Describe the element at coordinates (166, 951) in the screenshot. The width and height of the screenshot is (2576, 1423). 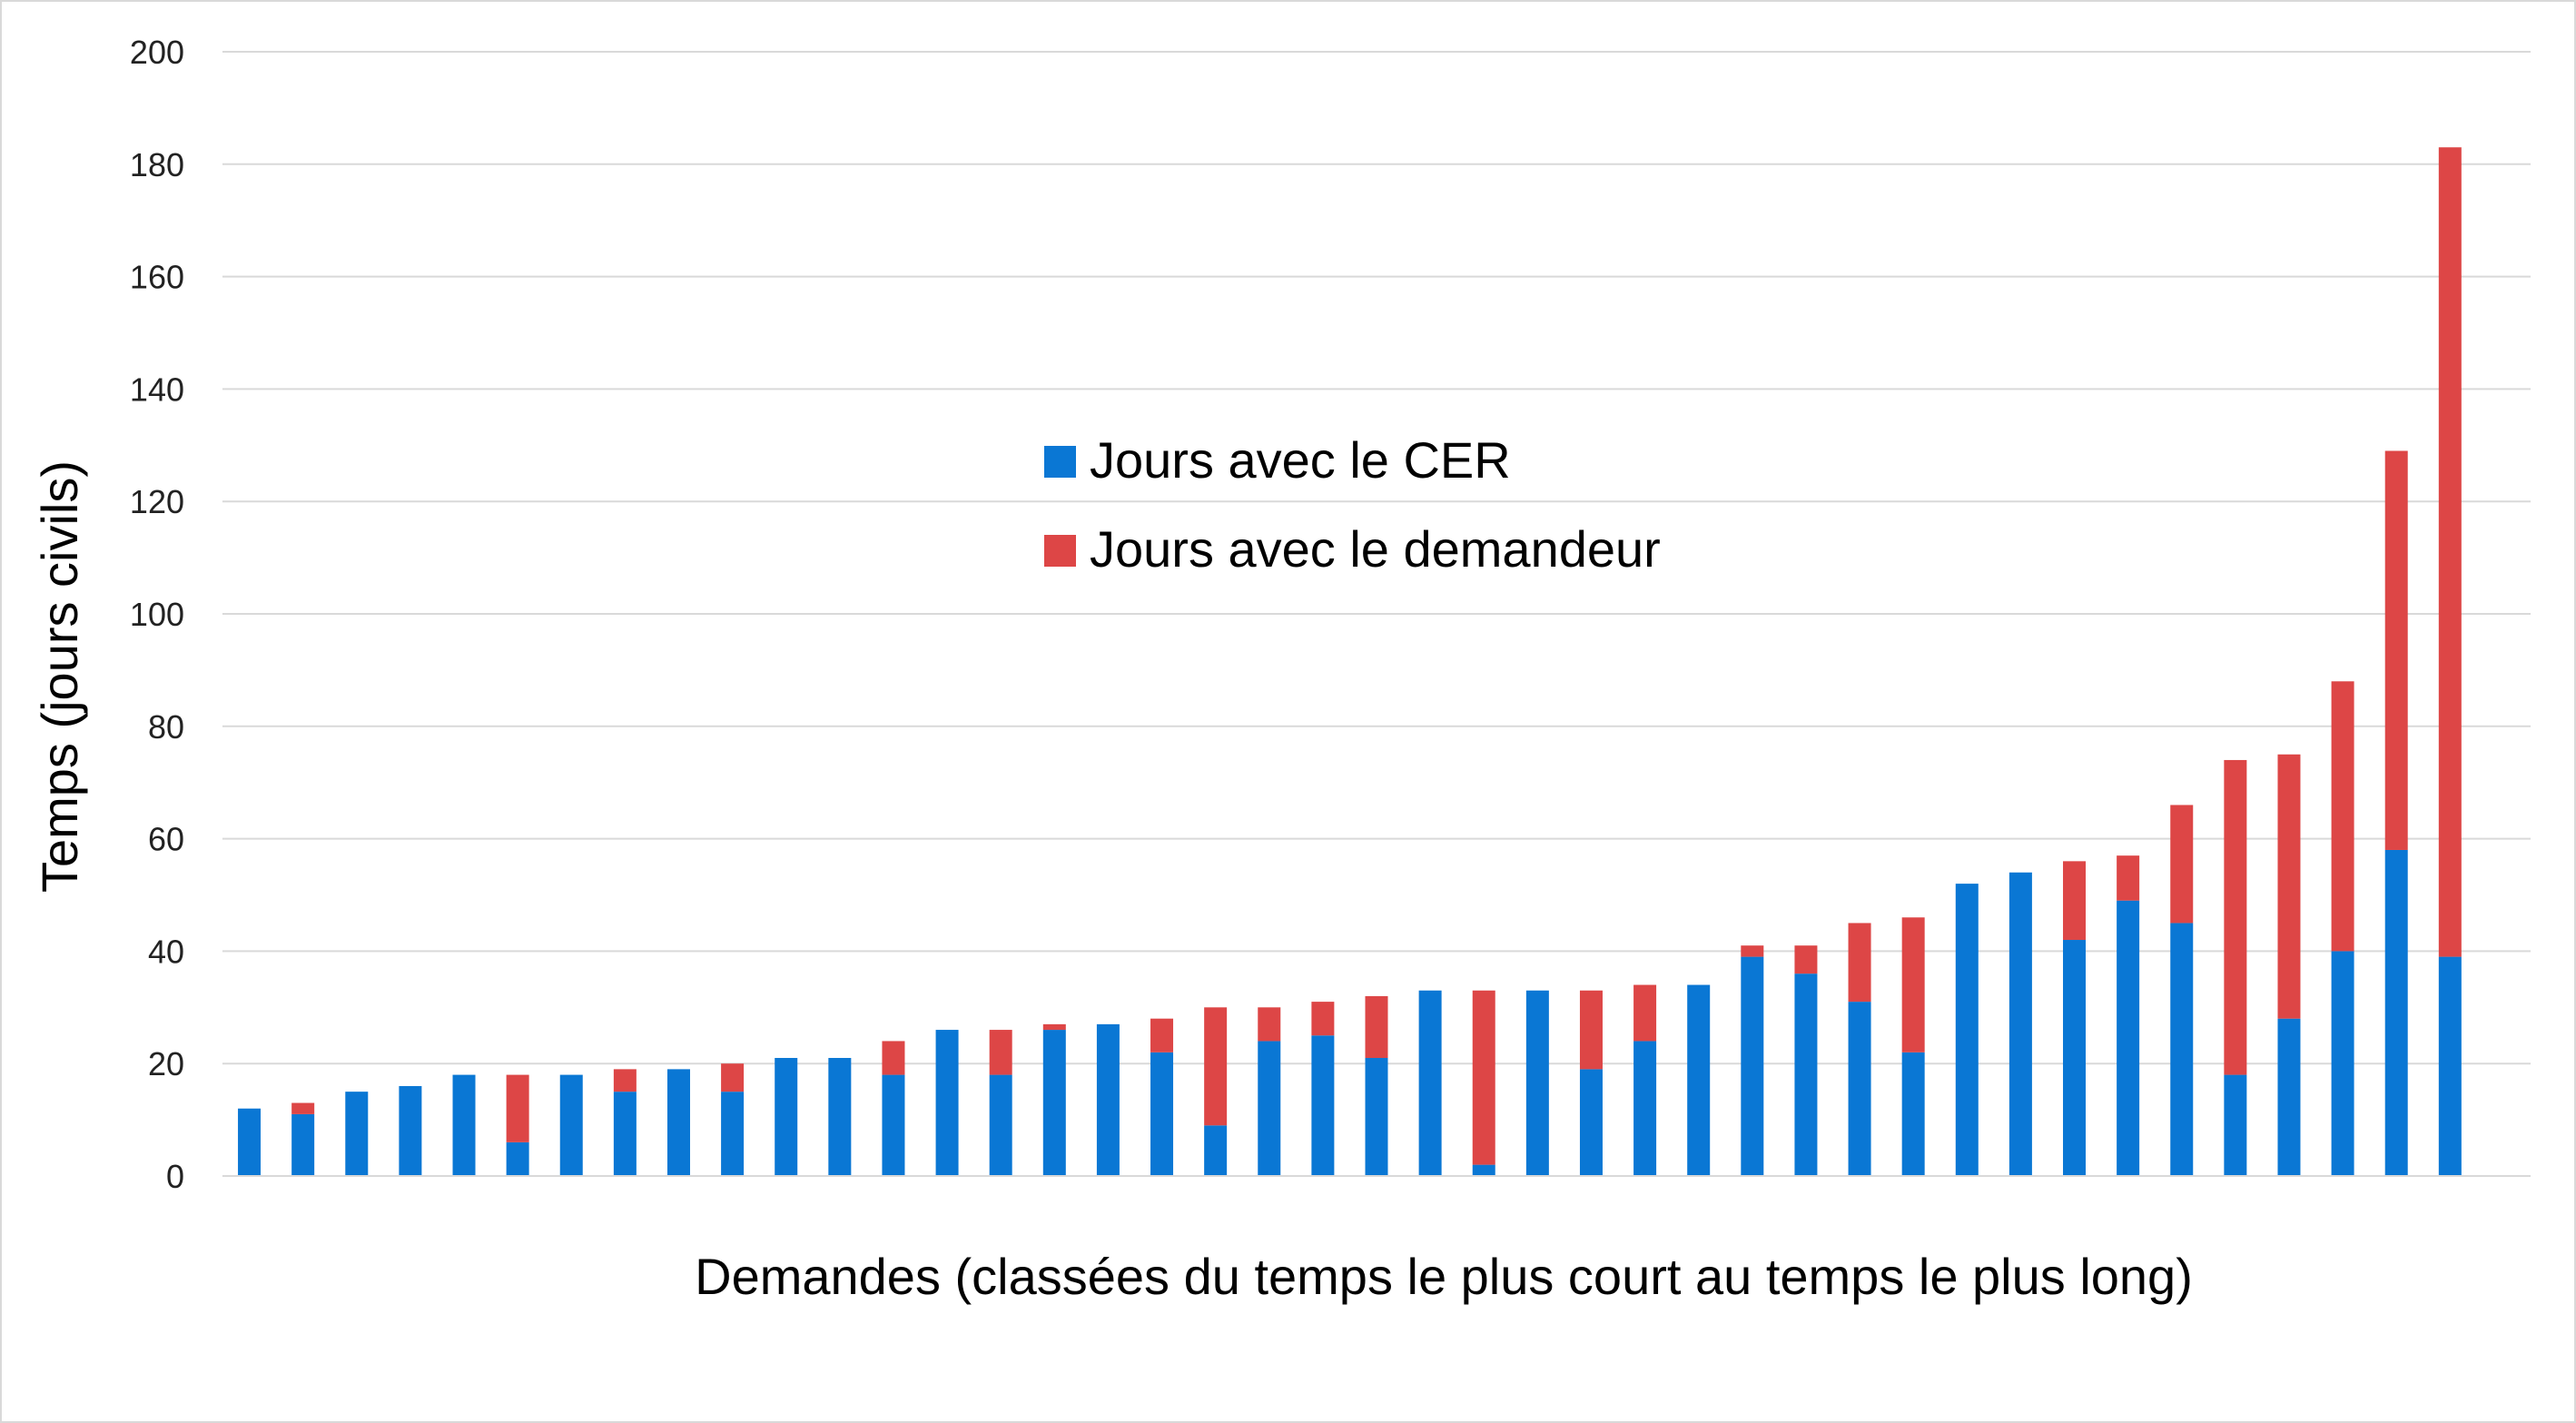
I see `y-tick-label: 40` at that location.